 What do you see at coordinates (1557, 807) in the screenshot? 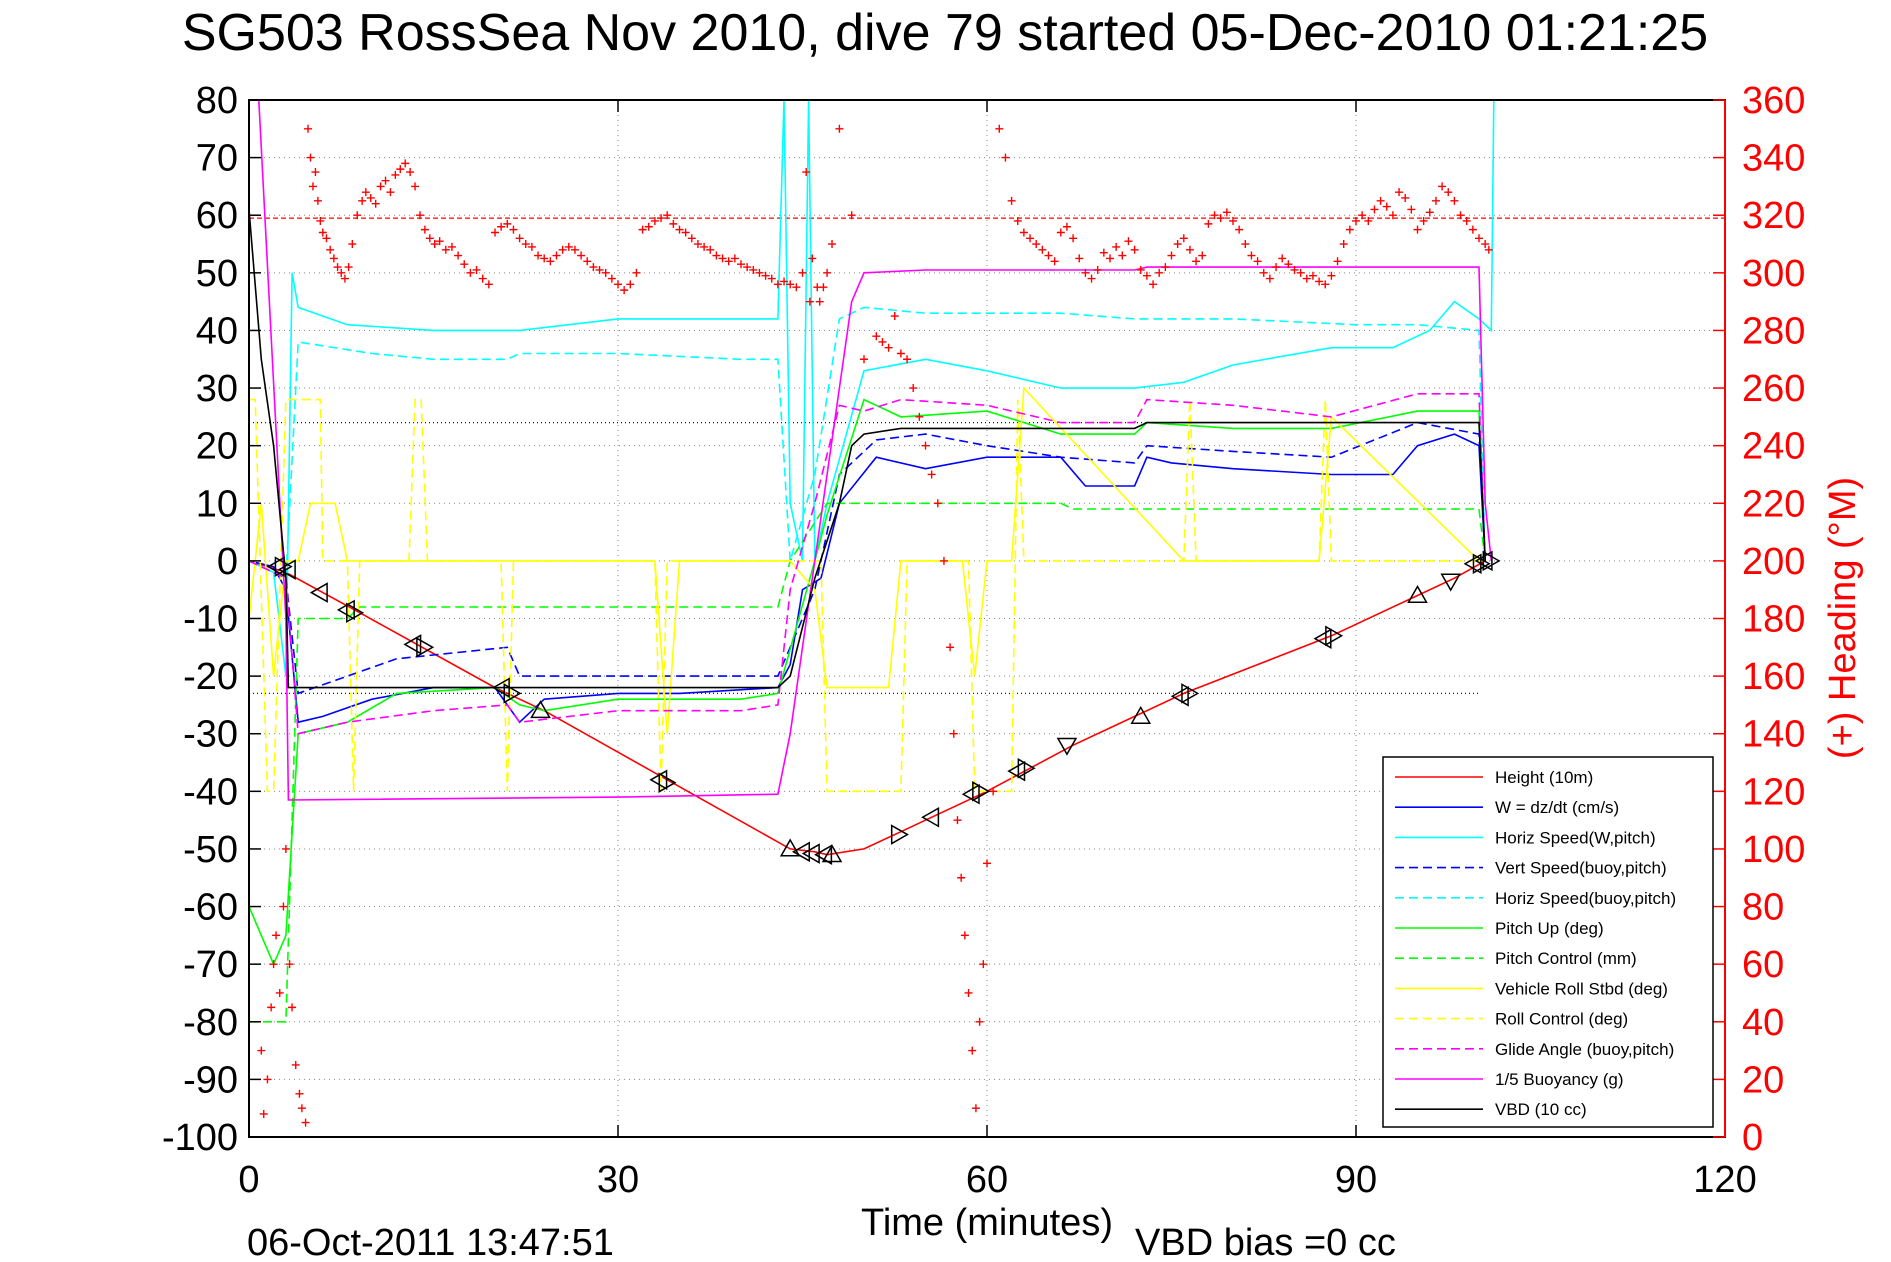
I see `legend-label: W = dz/dt (cm/s)` at bounding box center [1557, 807].